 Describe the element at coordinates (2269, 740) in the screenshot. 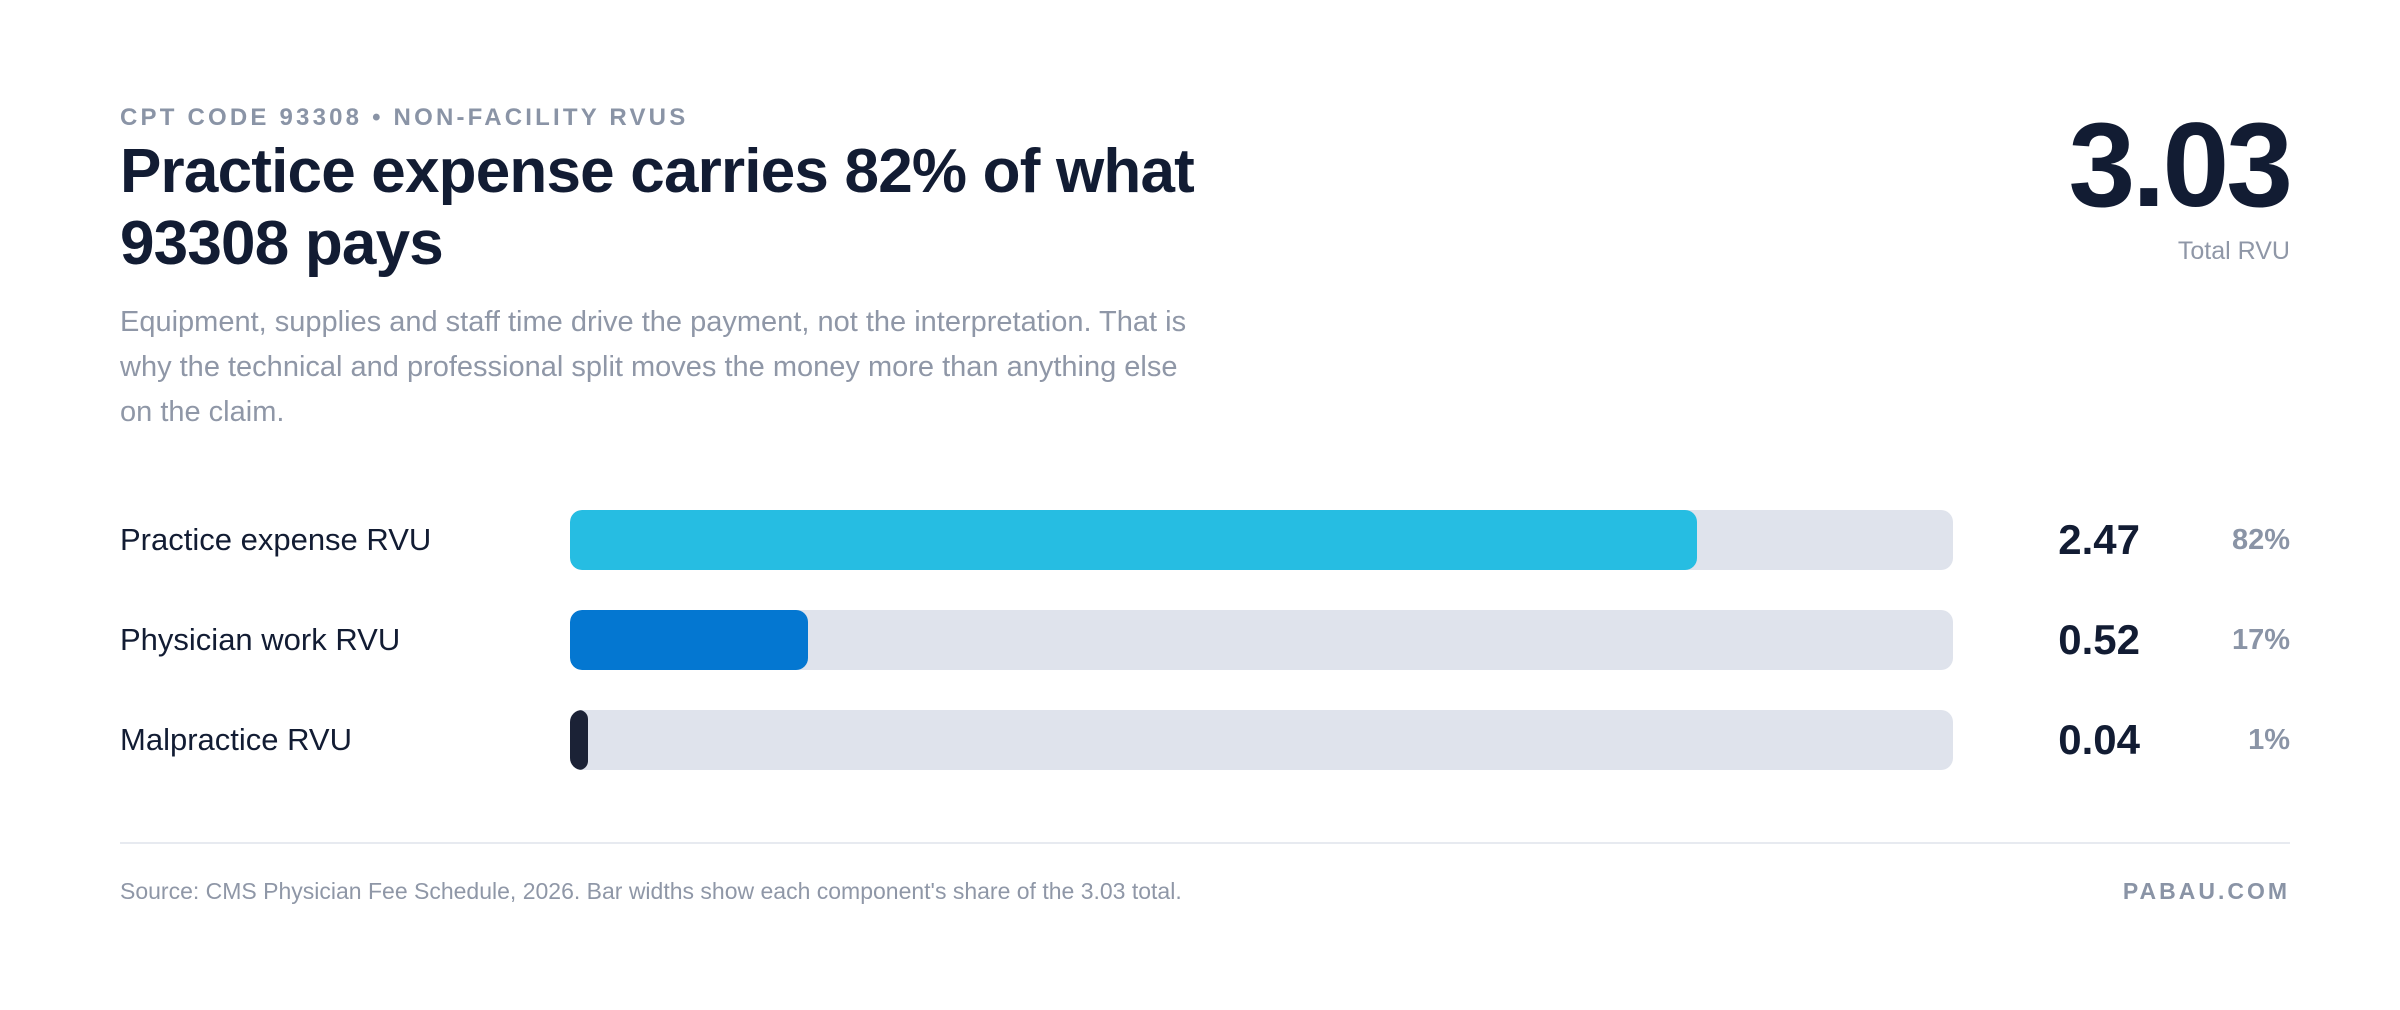

I see `bar-percent-label: 1%` at that location.